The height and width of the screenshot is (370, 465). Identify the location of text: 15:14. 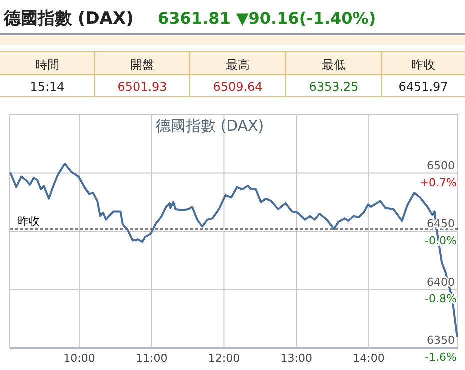
(47, 87).